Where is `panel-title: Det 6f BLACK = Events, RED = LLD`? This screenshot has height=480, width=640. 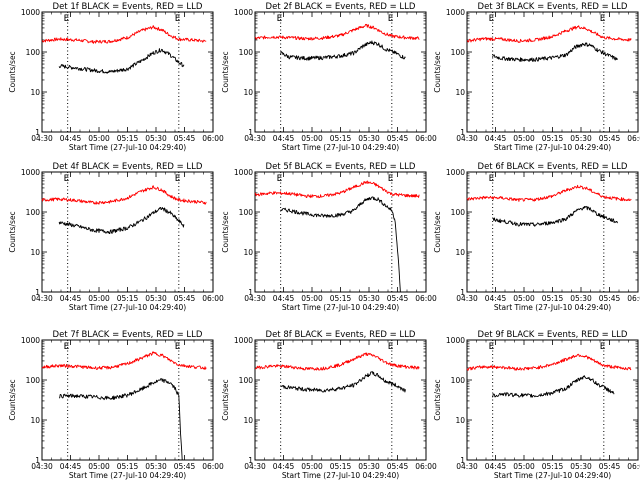
panel-title: Det 6f BLACK = Events, RED = LLD is located at coordinates (553, 167).